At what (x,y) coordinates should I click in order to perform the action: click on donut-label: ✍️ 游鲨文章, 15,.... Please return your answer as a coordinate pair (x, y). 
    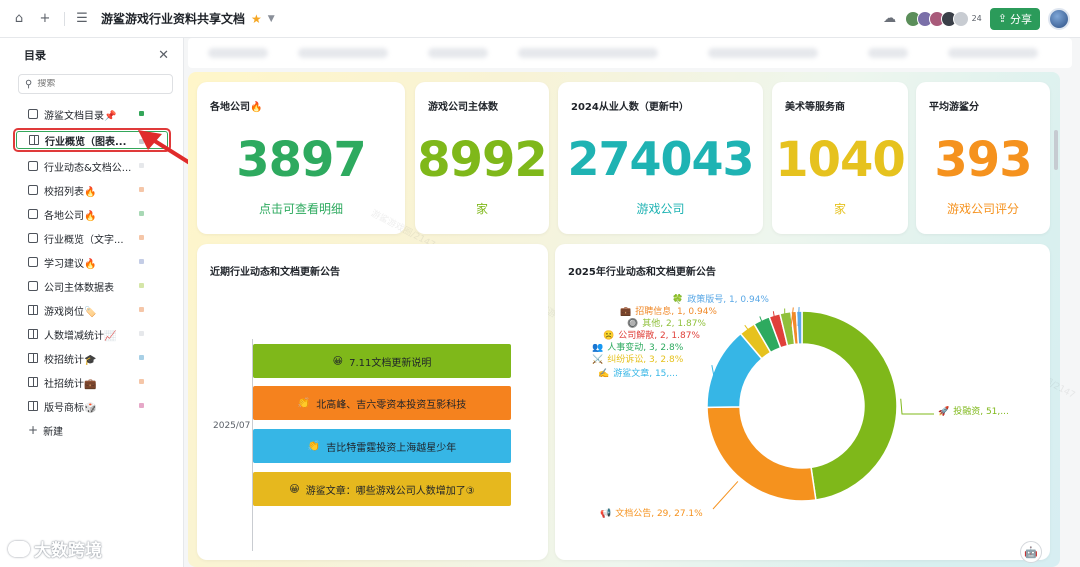
    Looking at the image, I should click on (638, 373).